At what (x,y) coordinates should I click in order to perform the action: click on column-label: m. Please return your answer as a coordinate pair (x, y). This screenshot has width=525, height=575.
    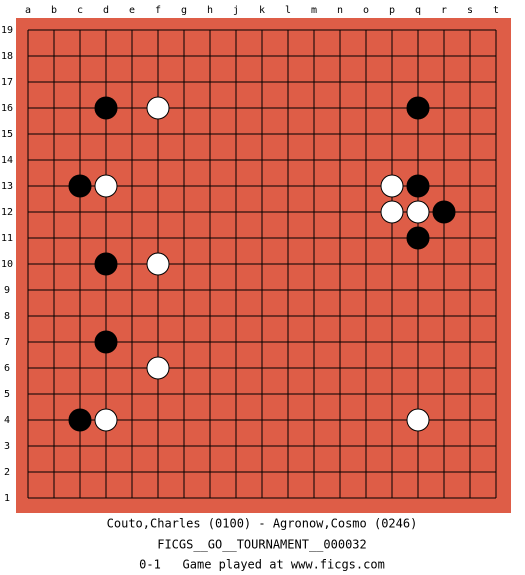
    Looking at the image, I should click on (314, 10).